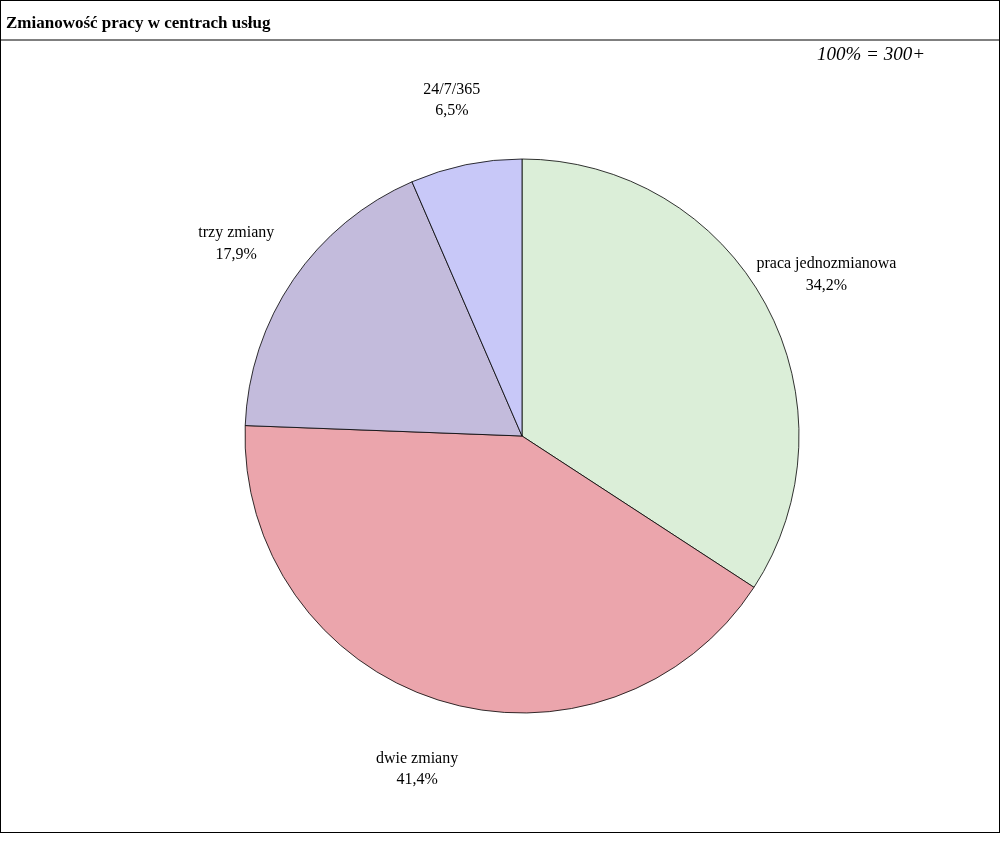 The width and height of the screenshot is (1007, 841). What do you see at coordinates (417, 779) in the screenshot?
I see `data-label: 41,4%` at bounding box center [417, 779].